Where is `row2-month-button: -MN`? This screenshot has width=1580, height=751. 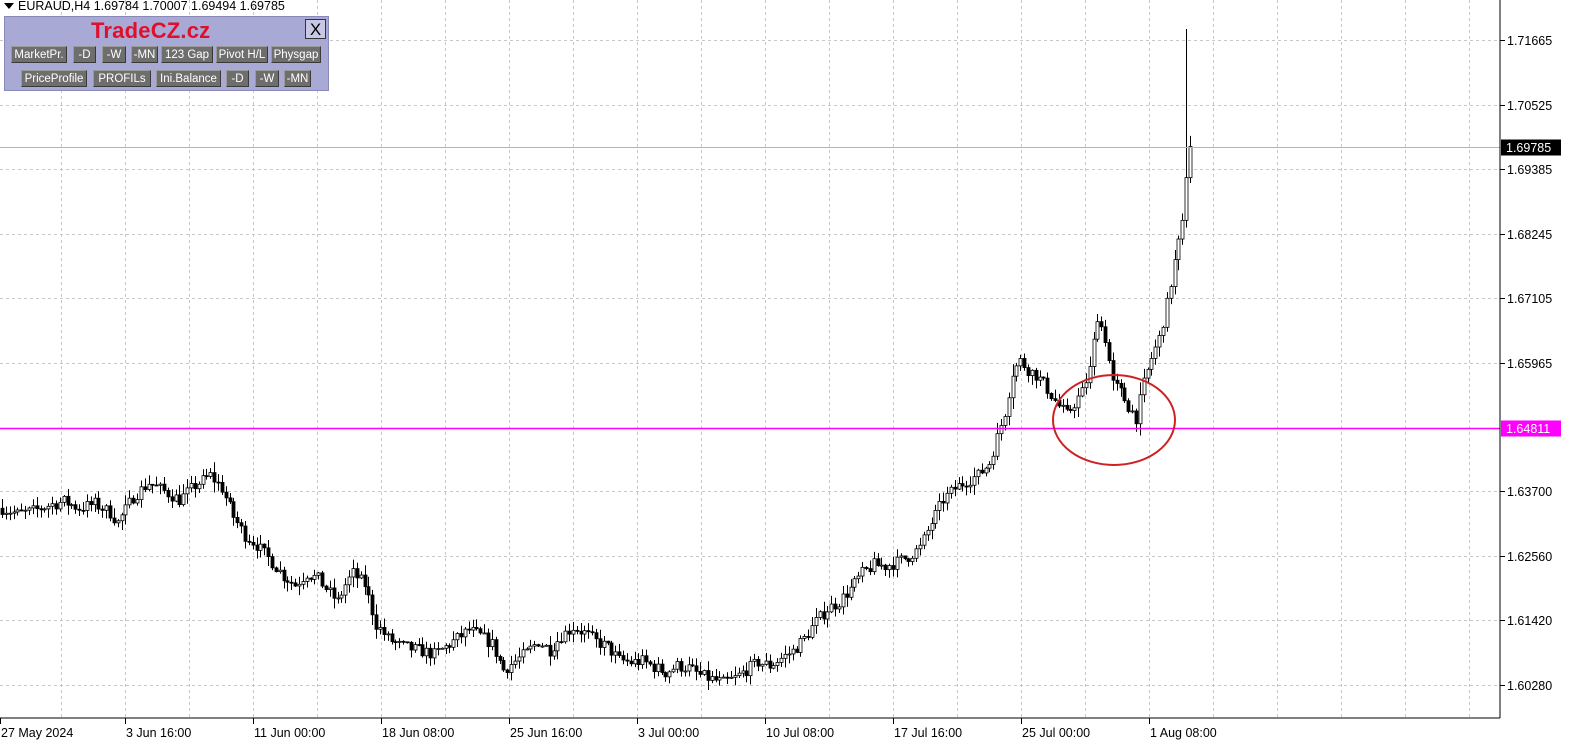
row2-month-button: -MN is located at coordinates (297, 78).